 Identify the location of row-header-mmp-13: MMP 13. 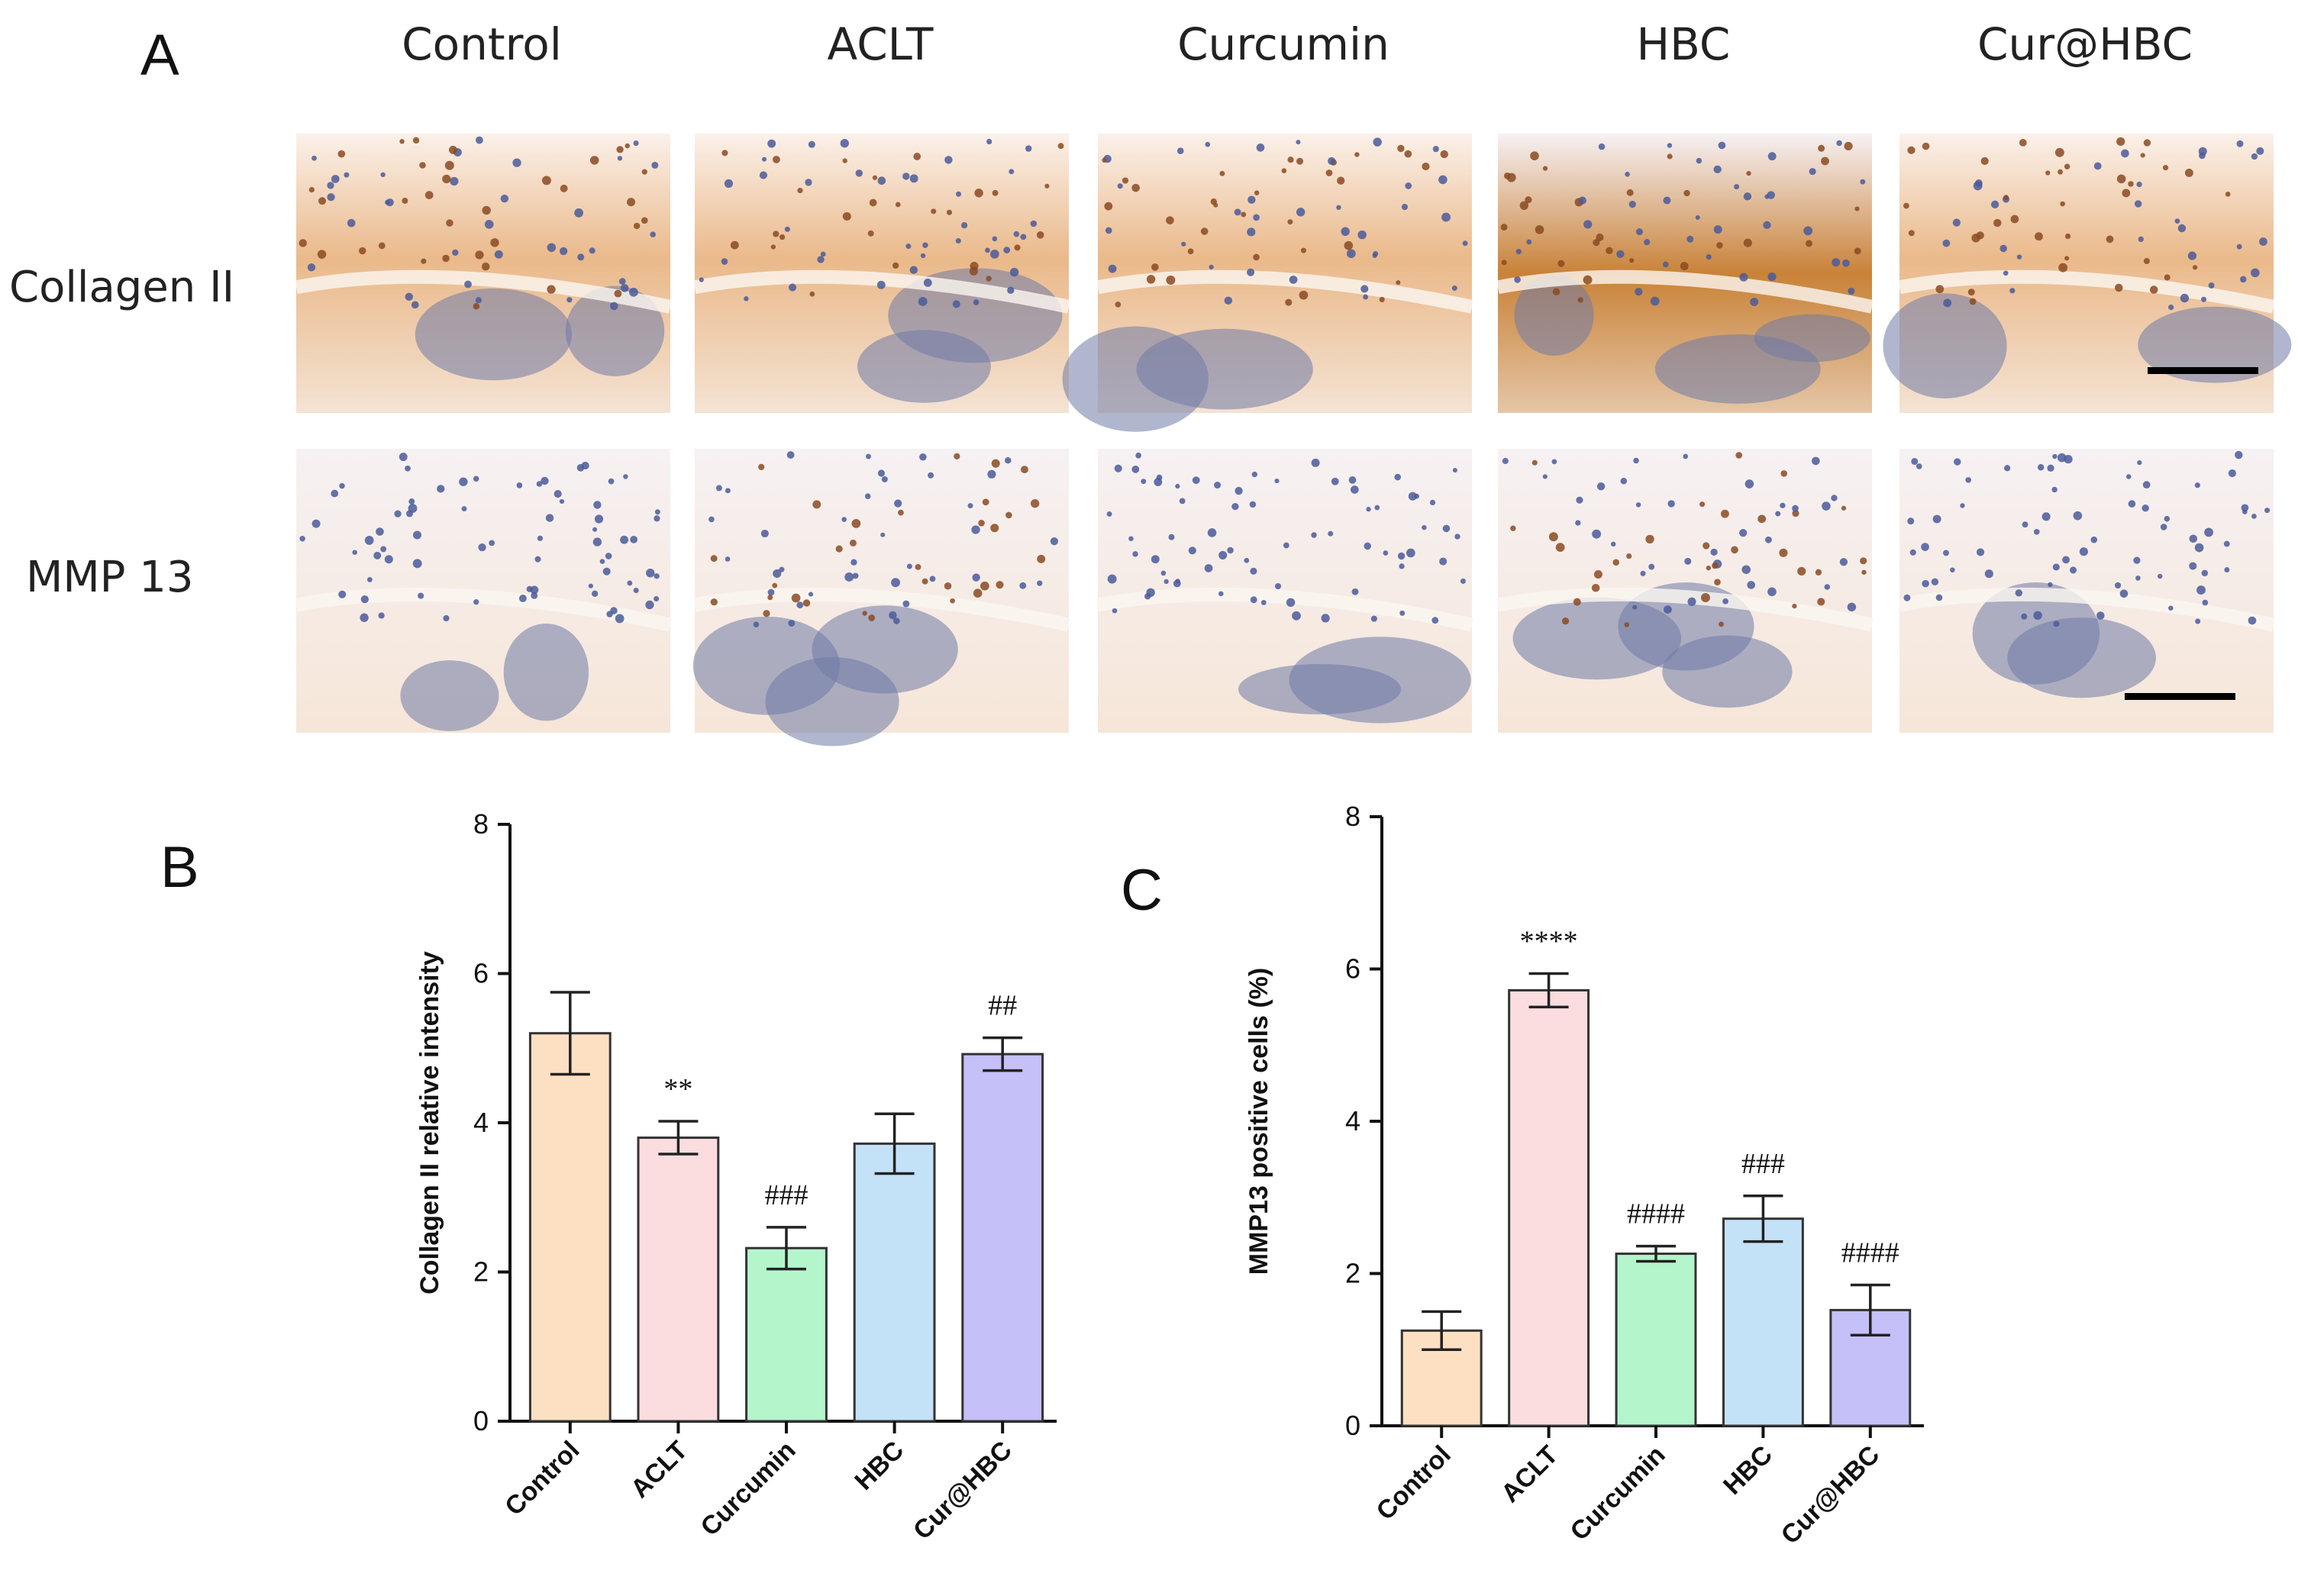
(109, 577).